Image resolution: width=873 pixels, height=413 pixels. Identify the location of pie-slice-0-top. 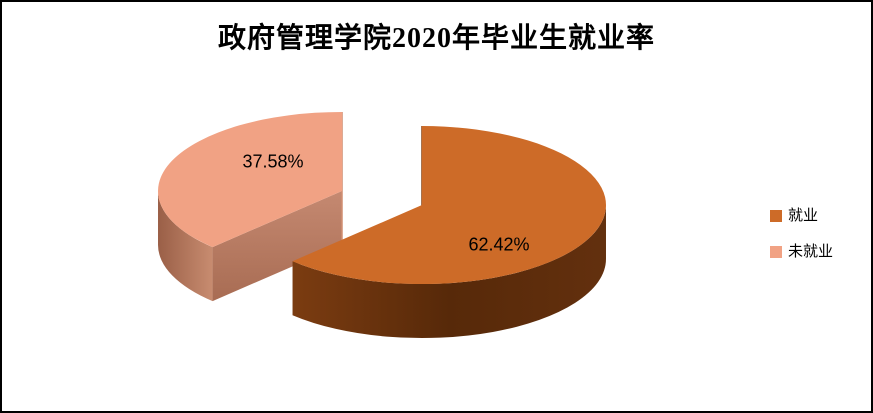
(449, 205).